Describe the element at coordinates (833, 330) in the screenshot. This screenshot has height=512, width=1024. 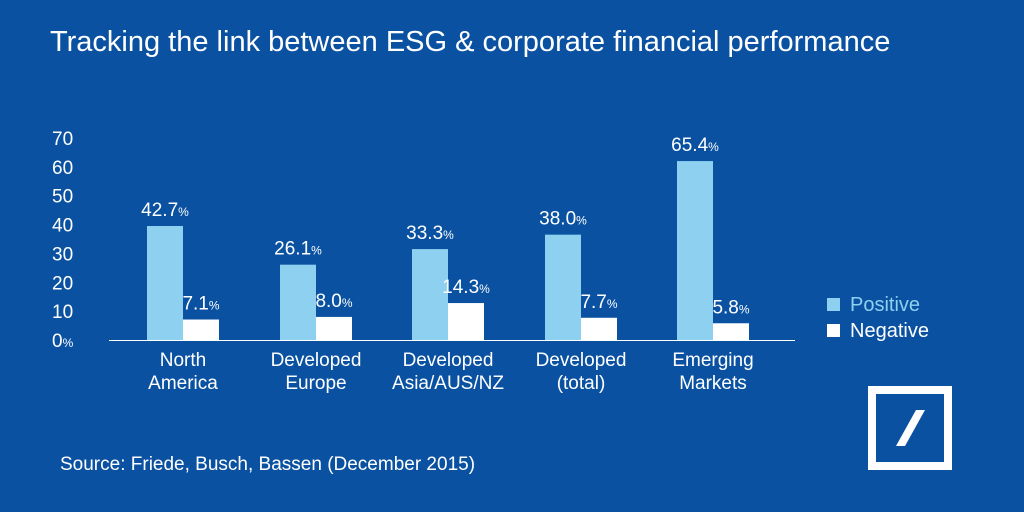
I see `legend-swatch-negative` at that location.